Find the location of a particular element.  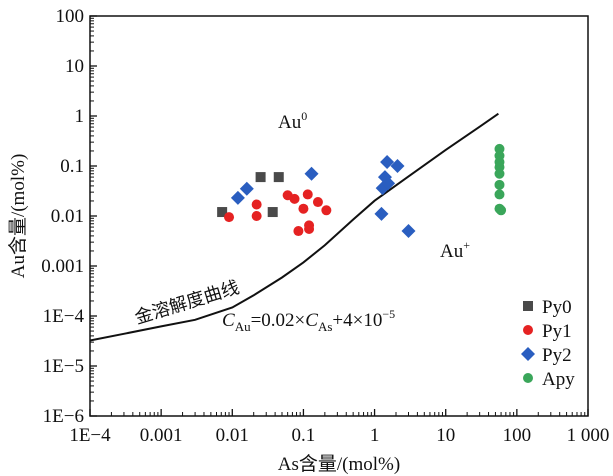

legend-label-py2: Py2 is located at coordinates (557, 355).